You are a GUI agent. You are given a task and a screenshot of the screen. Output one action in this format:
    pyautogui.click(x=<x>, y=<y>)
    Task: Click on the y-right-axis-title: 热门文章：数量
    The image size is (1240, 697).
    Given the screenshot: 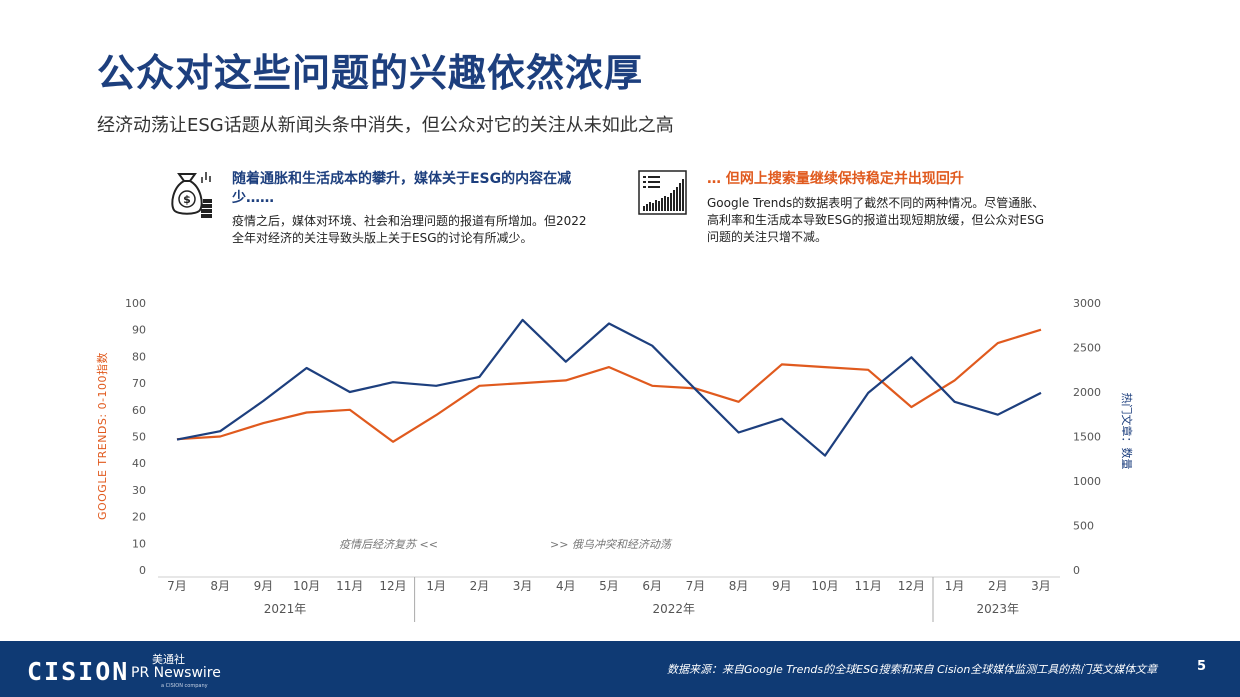 What is the action you would take?
    pyautogui.click(x=1127, y=431)
    